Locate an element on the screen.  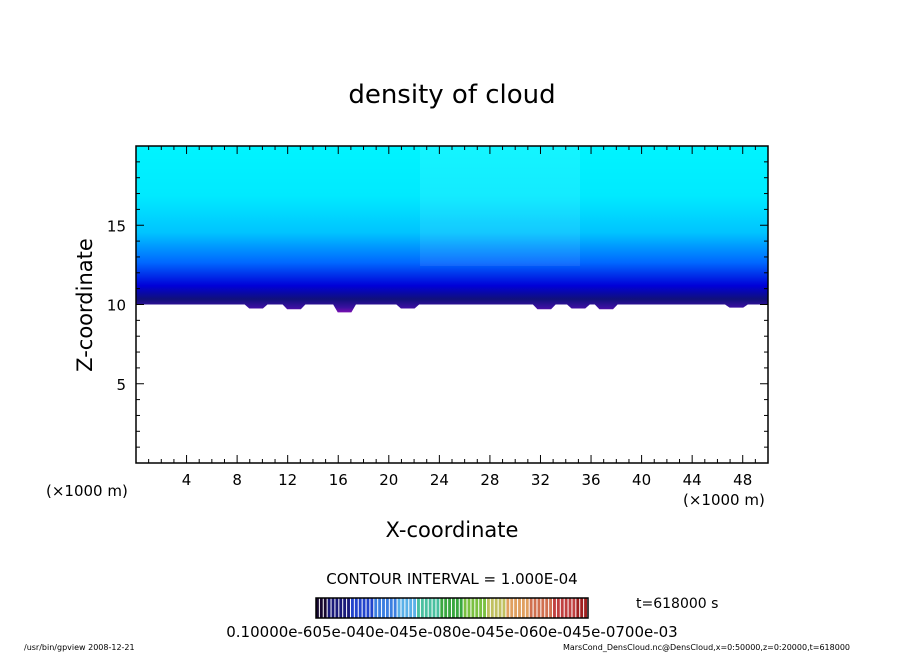
x-tick-label: 48 is located at coordinates (742, 480).